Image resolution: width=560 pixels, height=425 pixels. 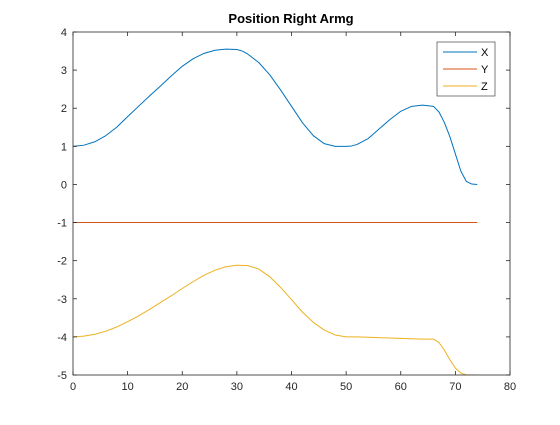 What do you see at coordinates (62, 376) in the screenshot?
I see `y-tick-label: -5` at bounding box center [62, 376].